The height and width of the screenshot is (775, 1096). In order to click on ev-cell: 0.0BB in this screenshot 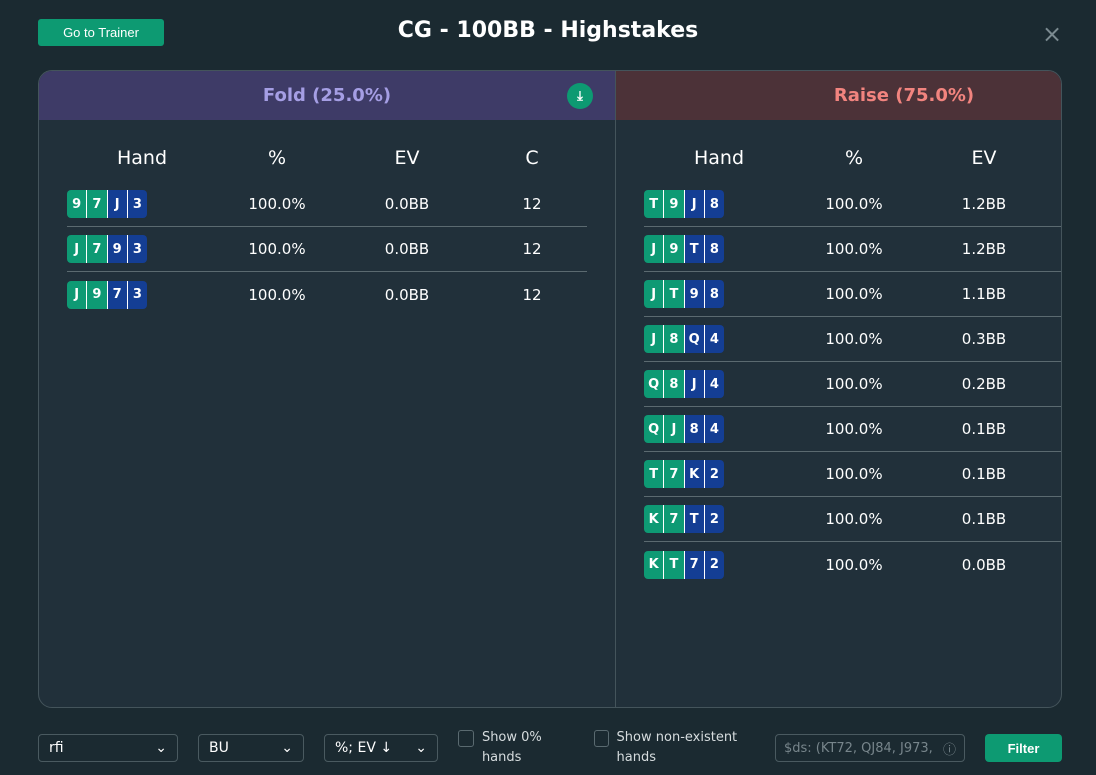, I will do `click(407, 204)`.